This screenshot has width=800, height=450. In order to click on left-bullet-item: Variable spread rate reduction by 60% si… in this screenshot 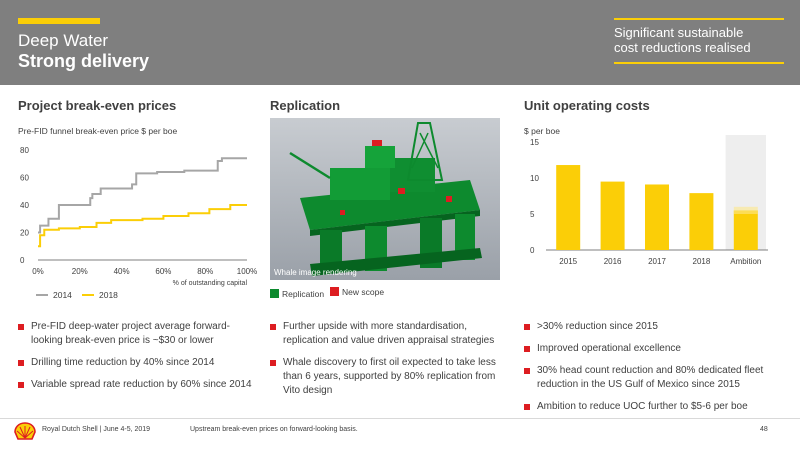, I will do `click(138, 385)`.